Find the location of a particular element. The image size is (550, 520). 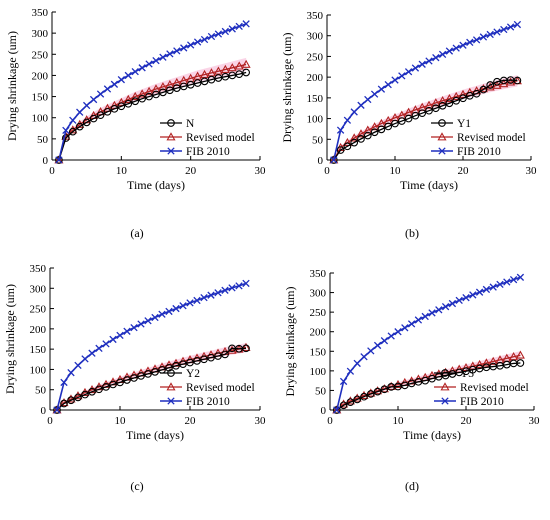

legend-marker-fib is located at coordinates (445, 401).